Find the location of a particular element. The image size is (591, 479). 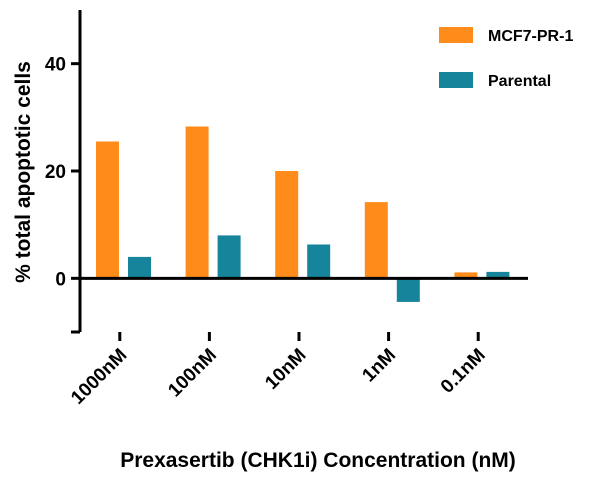

y-tick-label-20: 20 is located at coordinates (55, 172).